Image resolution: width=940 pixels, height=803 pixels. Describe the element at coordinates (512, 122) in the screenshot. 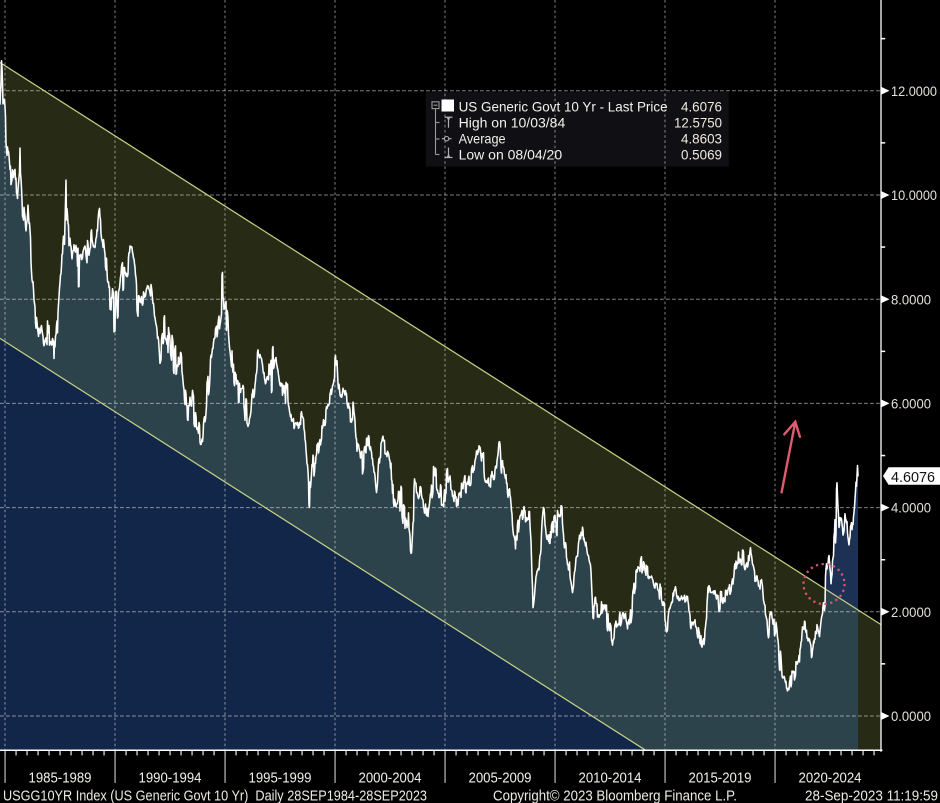

I see `svg-text: High on 10/03/84` at that location.